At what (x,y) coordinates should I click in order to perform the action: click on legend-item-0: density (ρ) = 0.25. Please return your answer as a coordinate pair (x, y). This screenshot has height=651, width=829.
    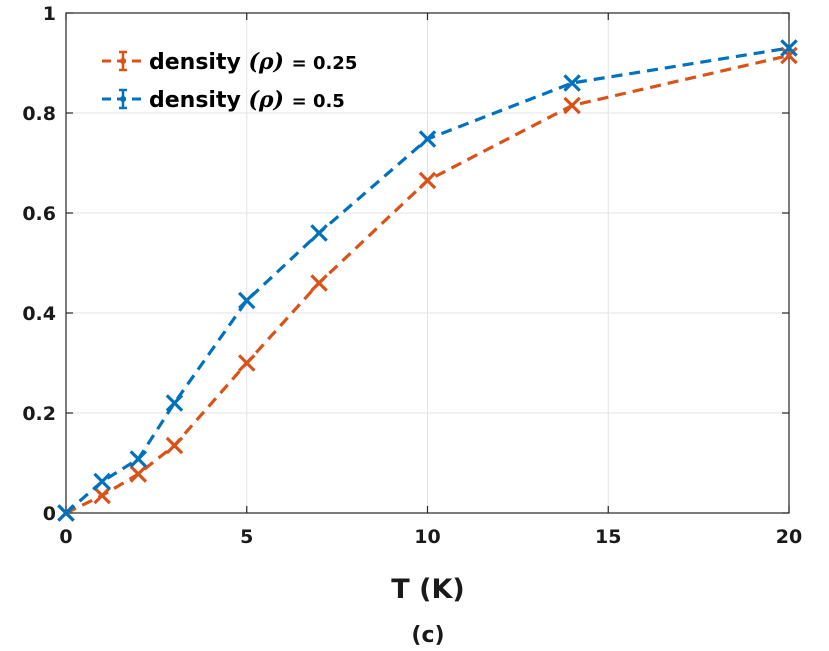
    Looking at the image, I should click on (229, 62).